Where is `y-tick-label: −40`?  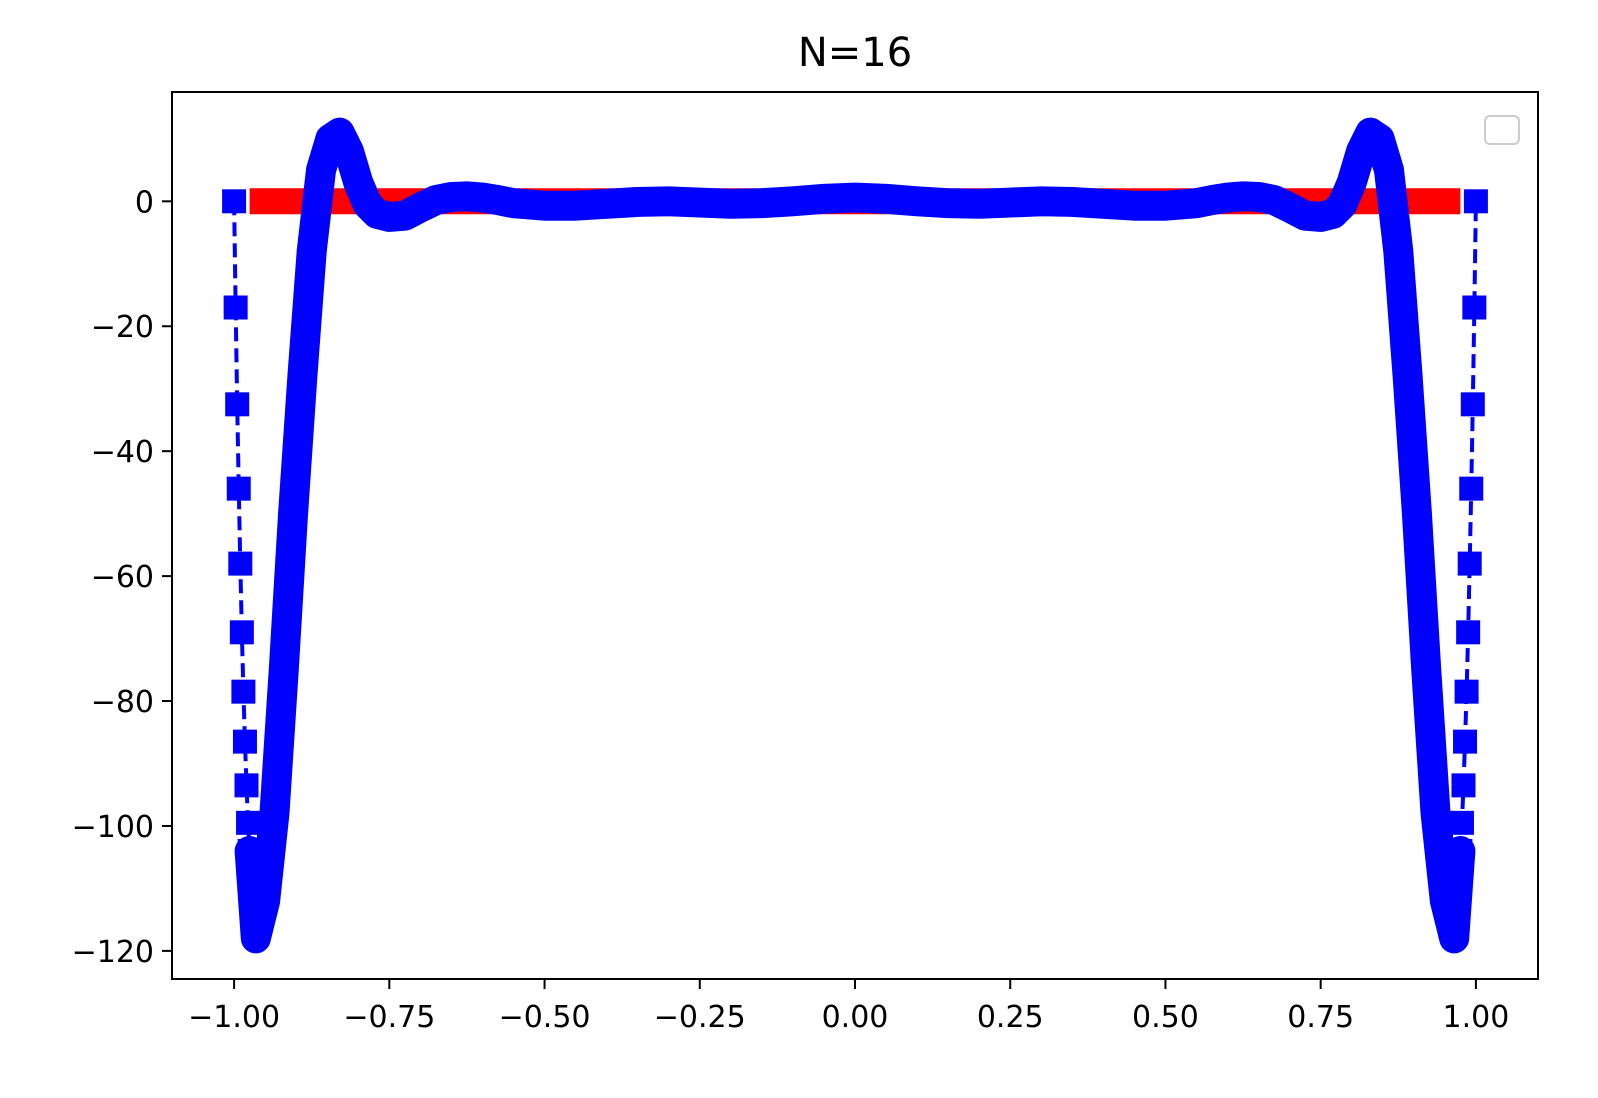
y-tick-label: −40 is located at coordinates (122, 452).